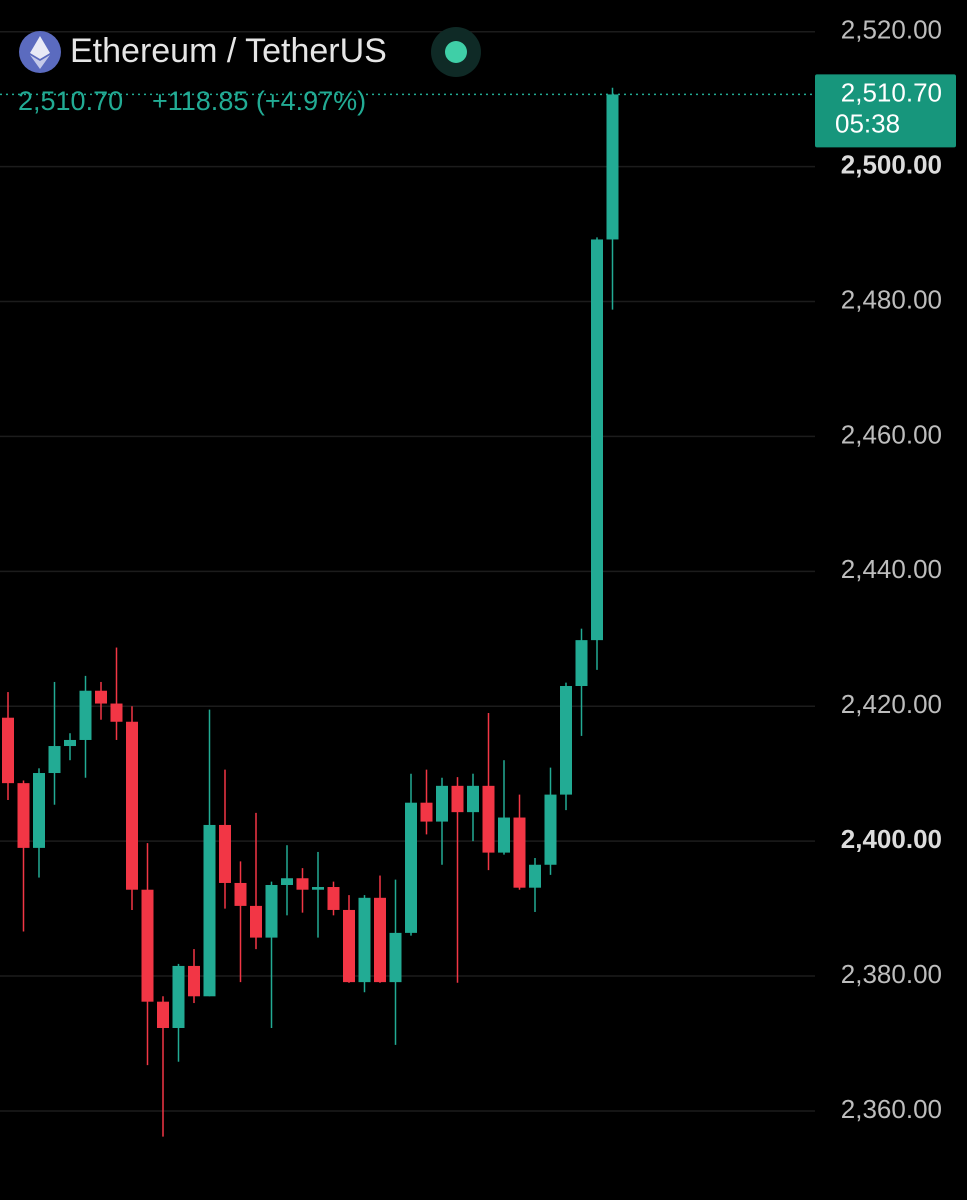 This screenshot has height=1200, width=967. Describe the element at coordinates (259, 101) in the screenshot. I see `change-text: +118.85 (+4.97%)` at that location.